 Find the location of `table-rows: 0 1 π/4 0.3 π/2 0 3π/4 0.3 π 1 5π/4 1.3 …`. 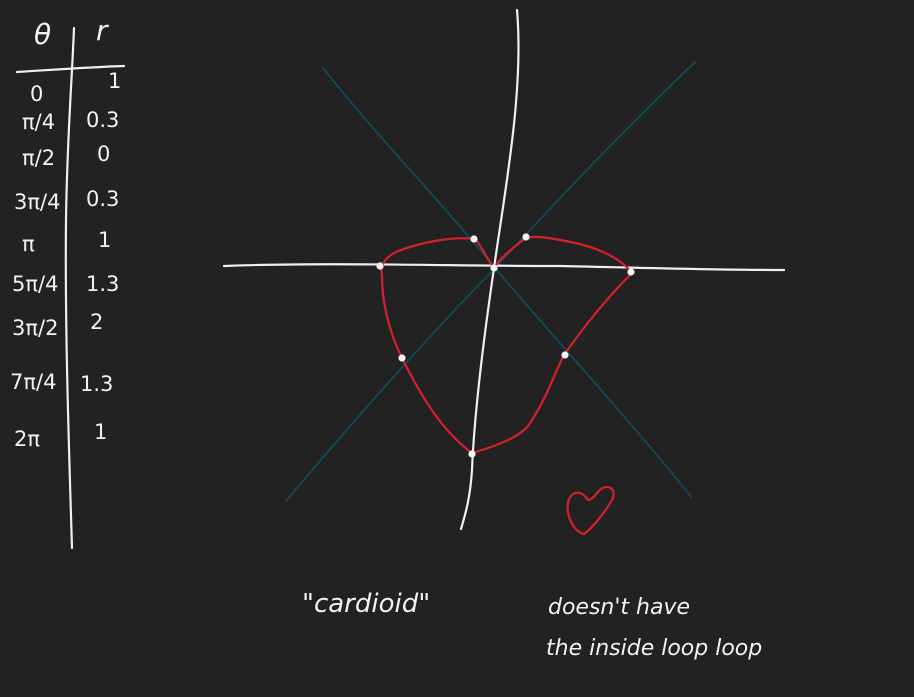

table-rows: 0 1 π/4 0.3 π/2 0 3π/4 0.3 π 1 5π/4 1.3 … is located at coordinates (65, 260).